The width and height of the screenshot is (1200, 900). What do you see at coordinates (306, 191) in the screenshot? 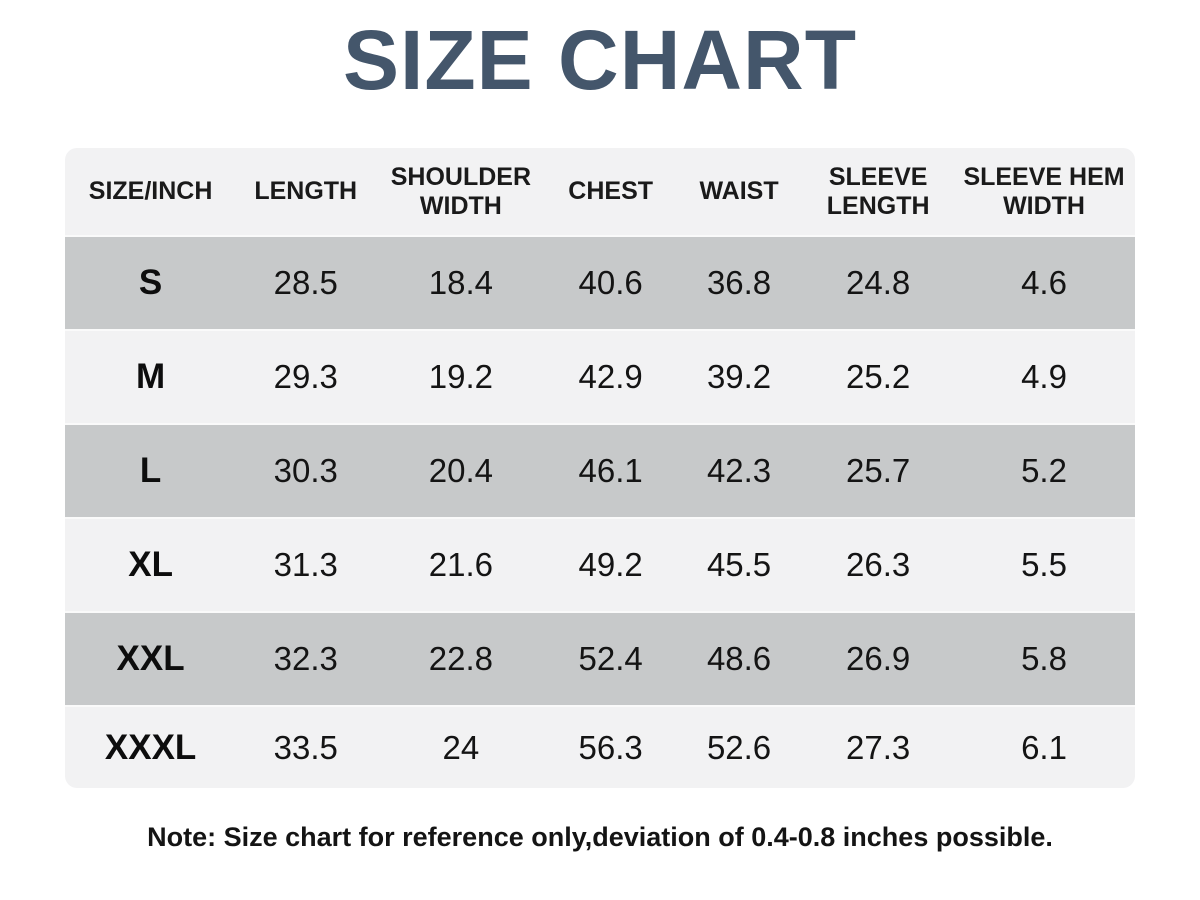
I see `column-header-length: LENGTH` at bounding box center [306, 191].